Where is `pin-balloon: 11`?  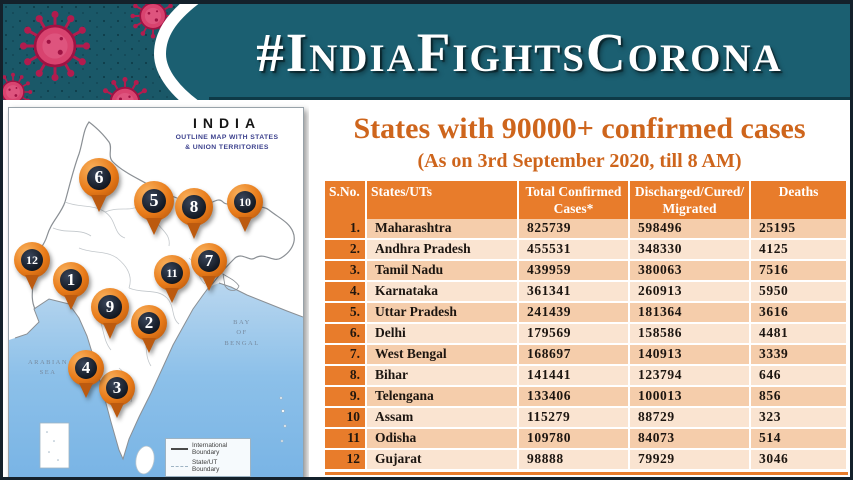 pin-balloon: 11 is located at coordinates (172, 273).